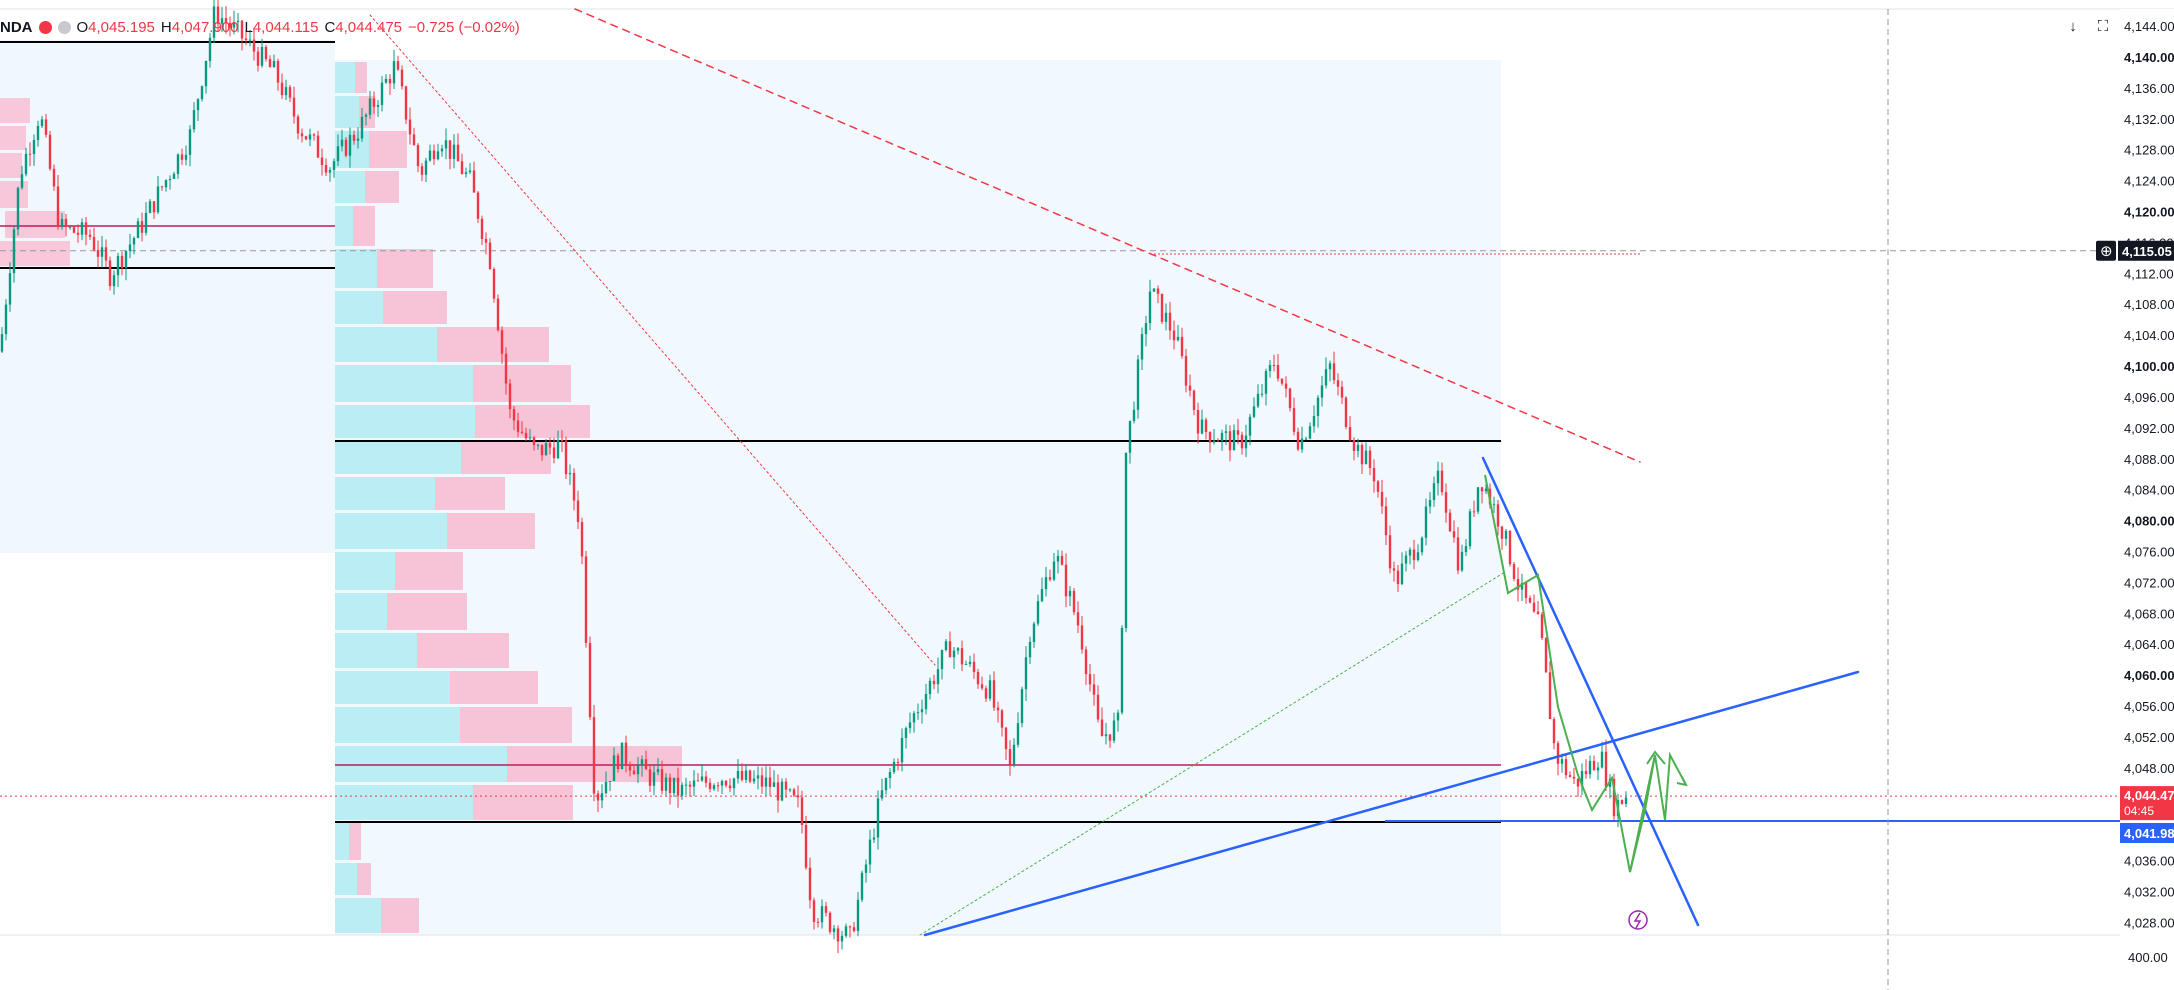 The width and height of the screenshot is (2174, 990). Describe the element at coordinates (248, 27) in the screenshot. I see `low-label: L` at that location.